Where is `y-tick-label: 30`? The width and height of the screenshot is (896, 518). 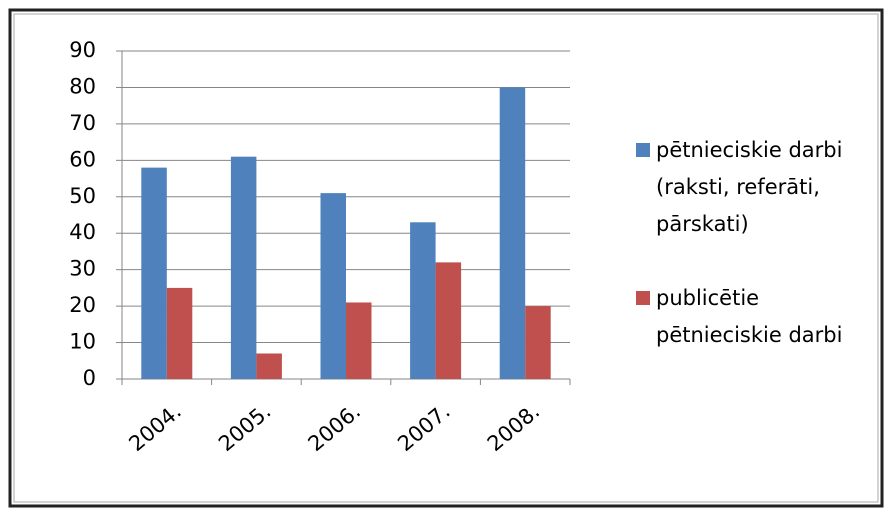 y-tick-label: 30 is located at coordinates (82, 269).